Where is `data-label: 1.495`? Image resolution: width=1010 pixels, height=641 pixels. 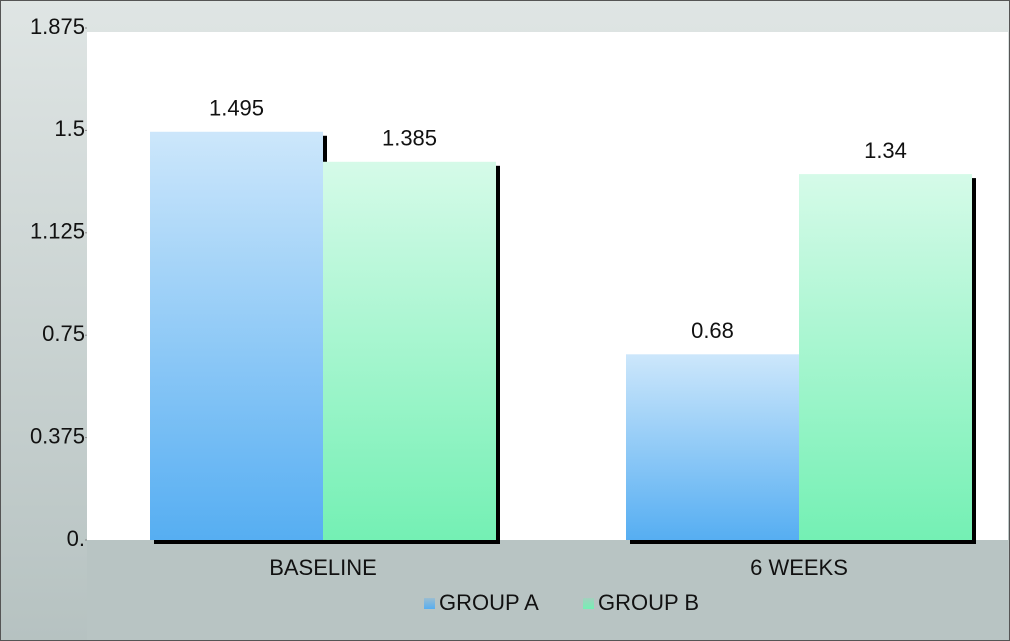 data-label: 1.495 is located at coordinates (236, 108).